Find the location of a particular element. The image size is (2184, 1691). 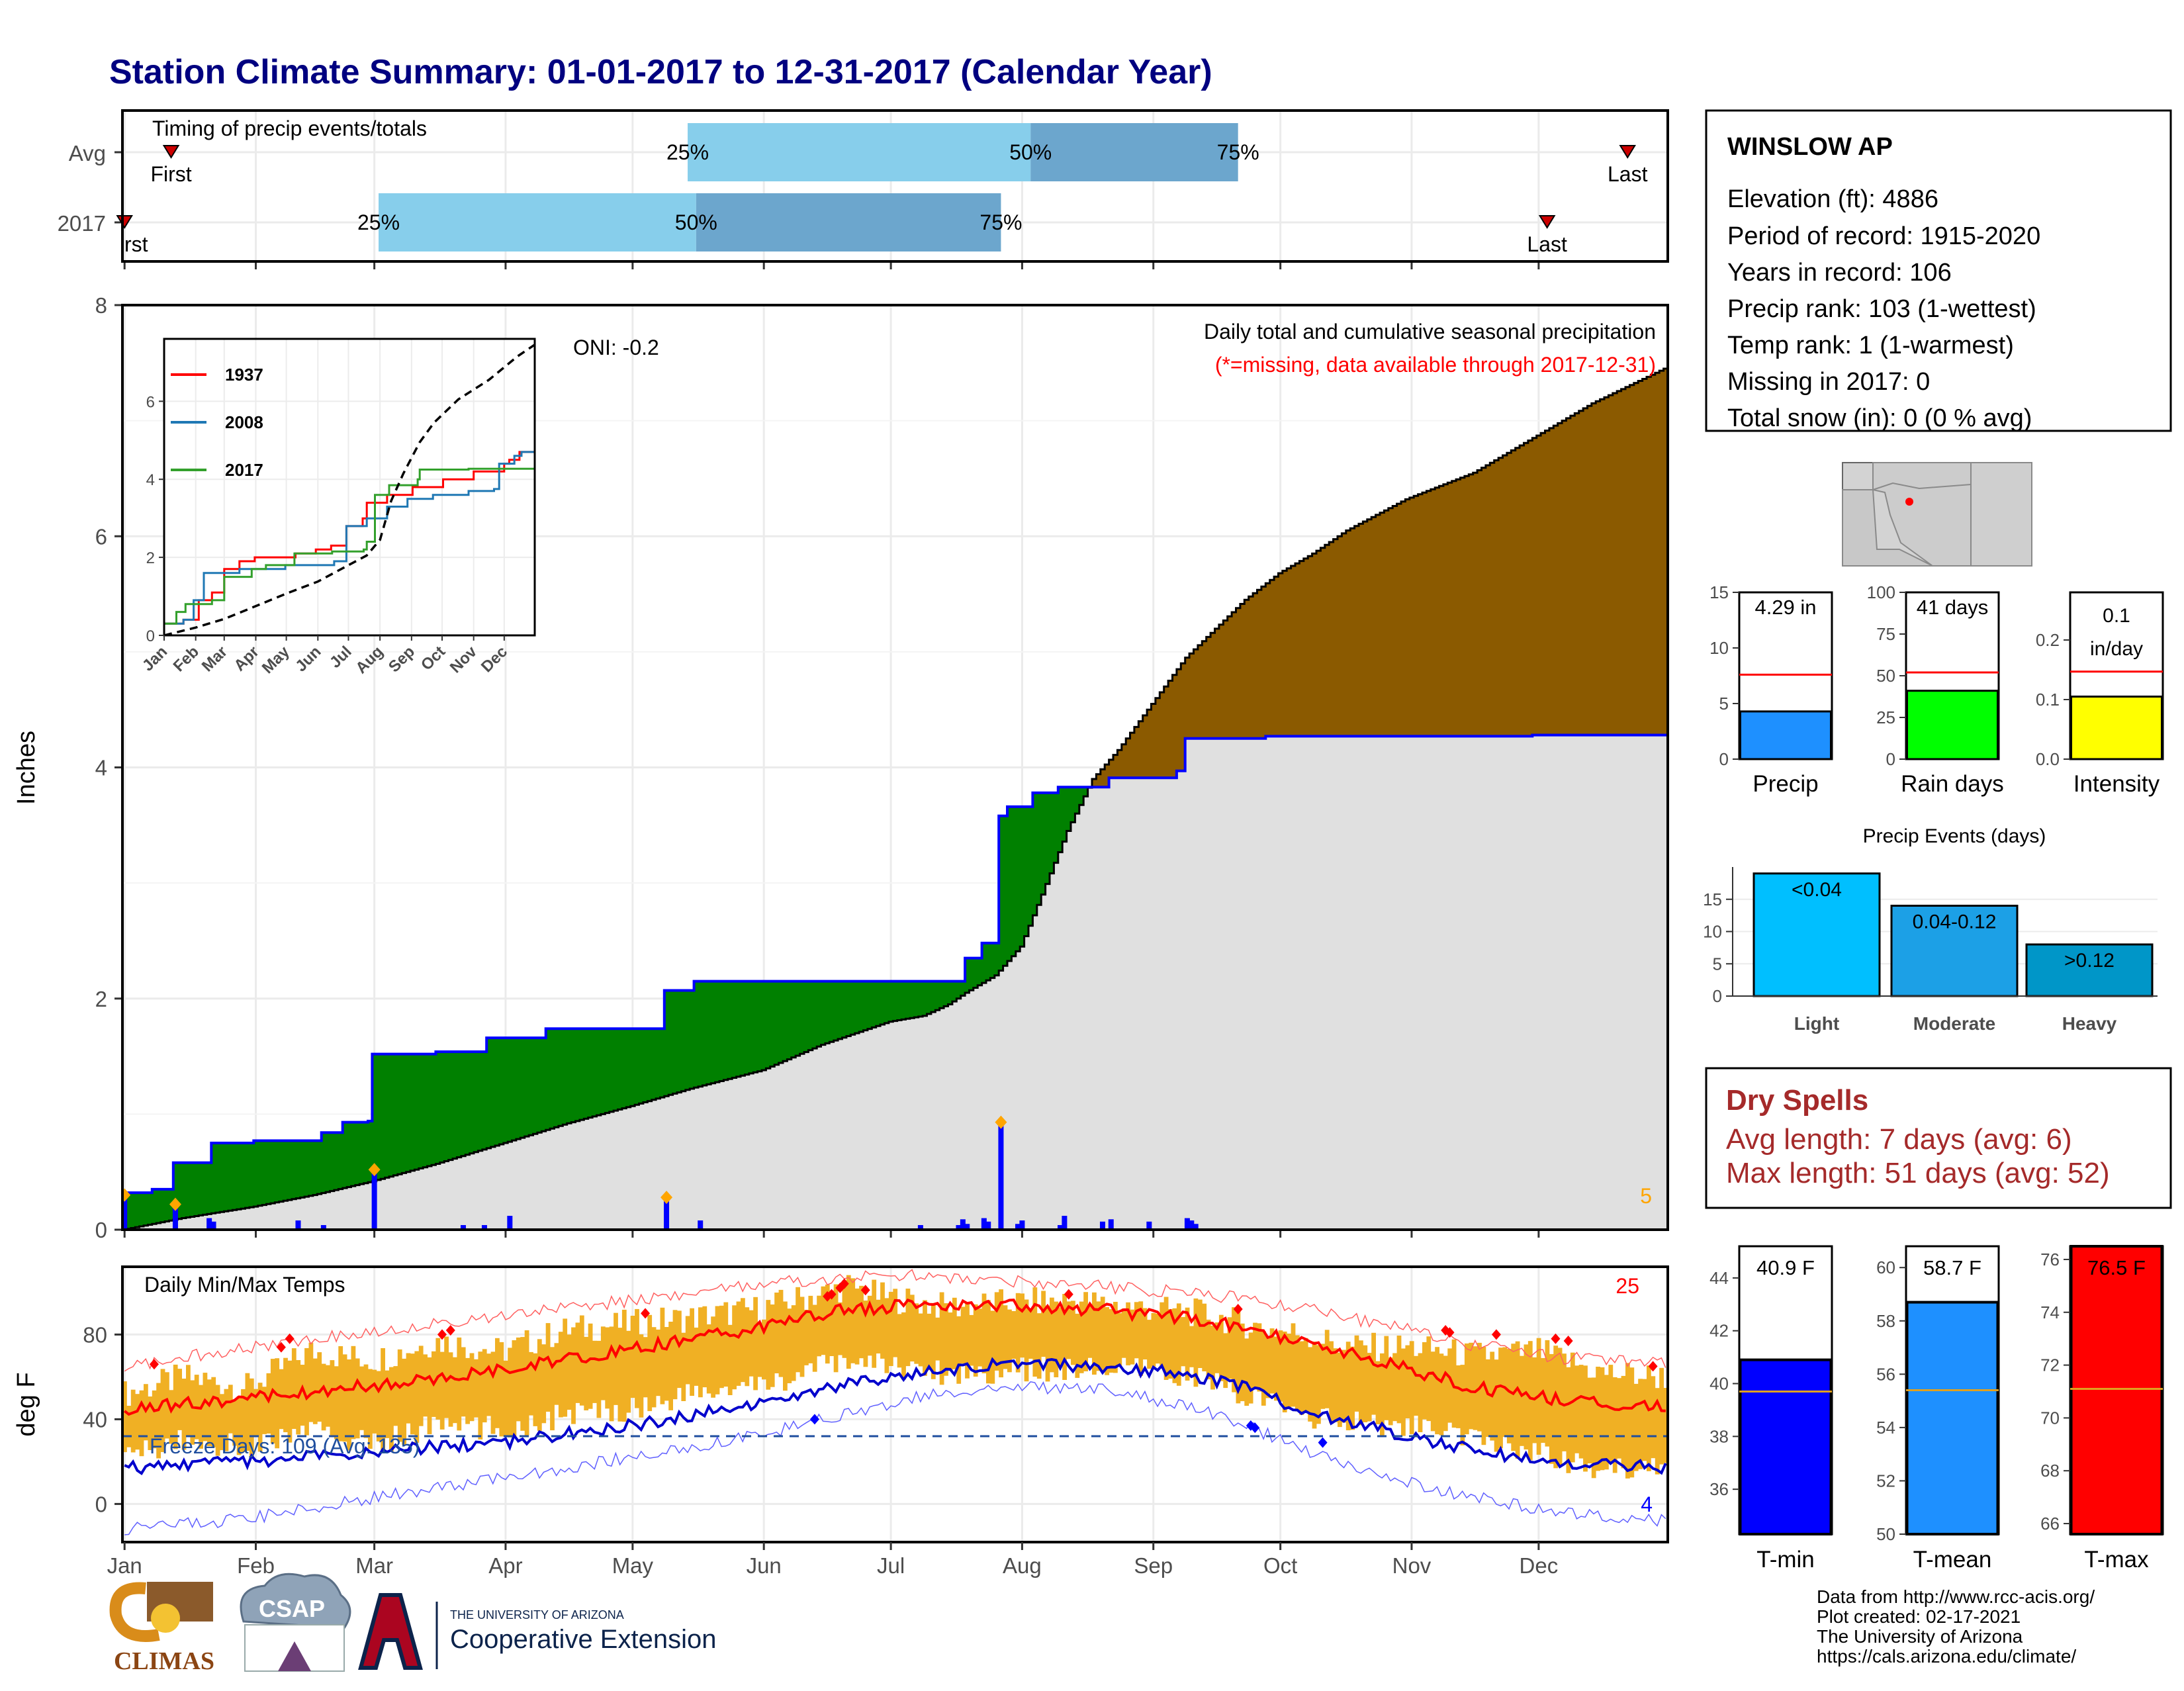

tbar-value-label: 76.5 F is located at coordinates (2116, 1267).